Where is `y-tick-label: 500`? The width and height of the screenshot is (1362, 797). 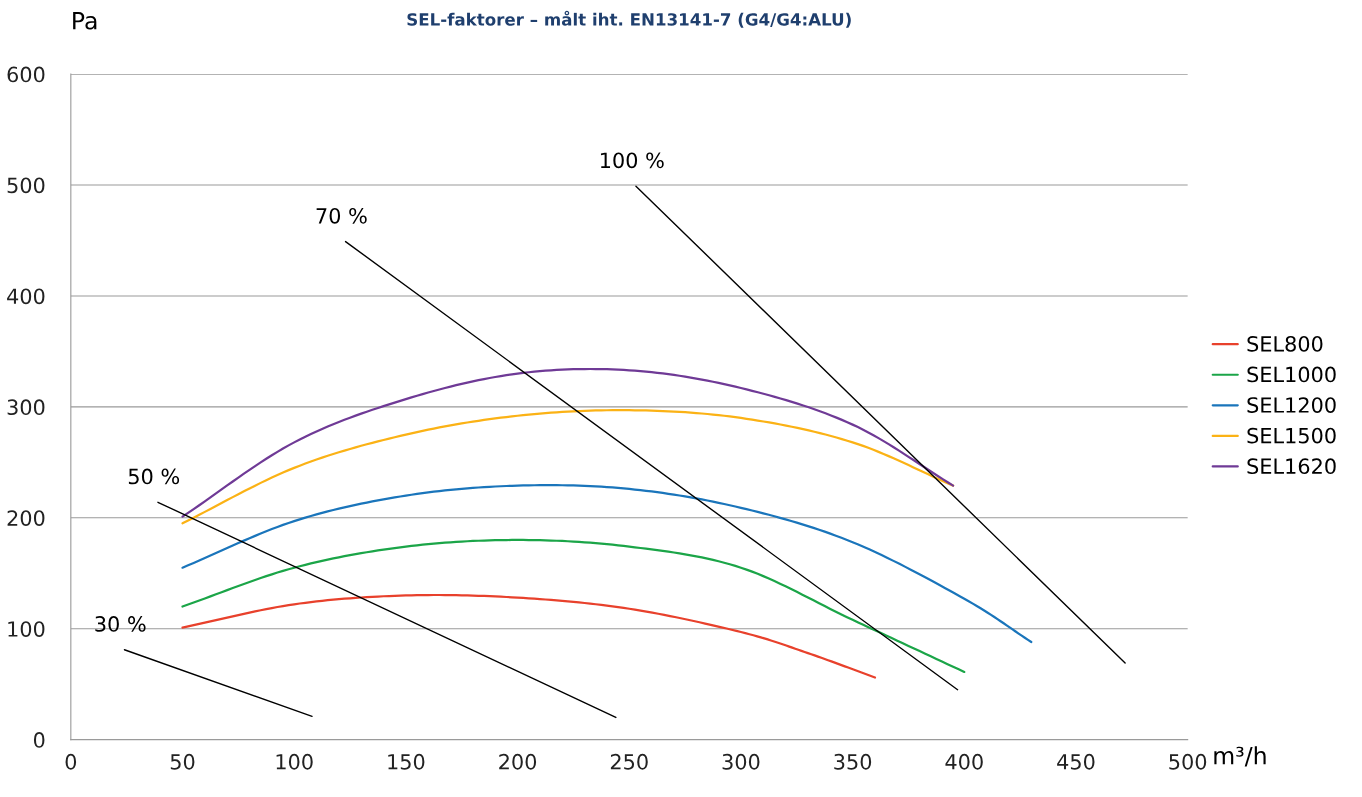
y-tick-label: 500 is located at coordinates (26, 185).